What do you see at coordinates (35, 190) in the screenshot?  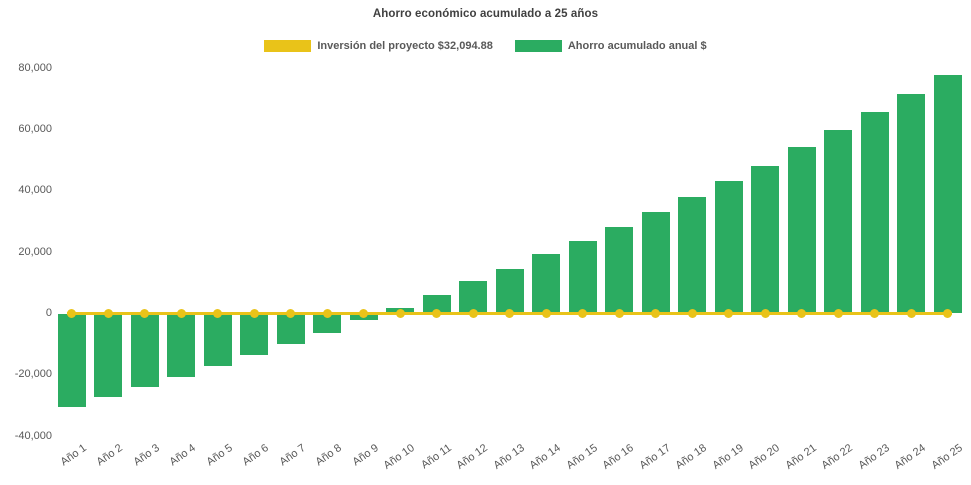 I see `y-axis-label: 40,000` at bounding box center [35, 190].